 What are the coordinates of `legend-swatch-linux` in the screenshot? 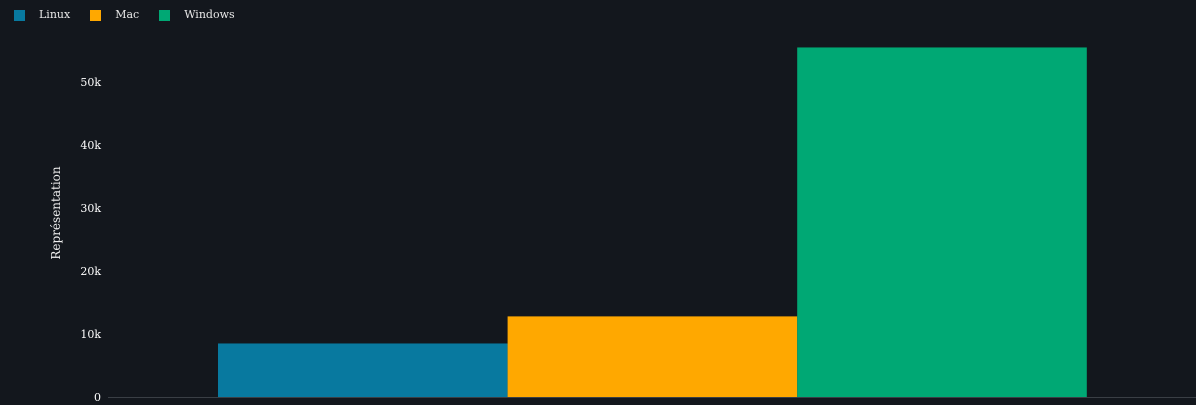 It's located at (19, 15).